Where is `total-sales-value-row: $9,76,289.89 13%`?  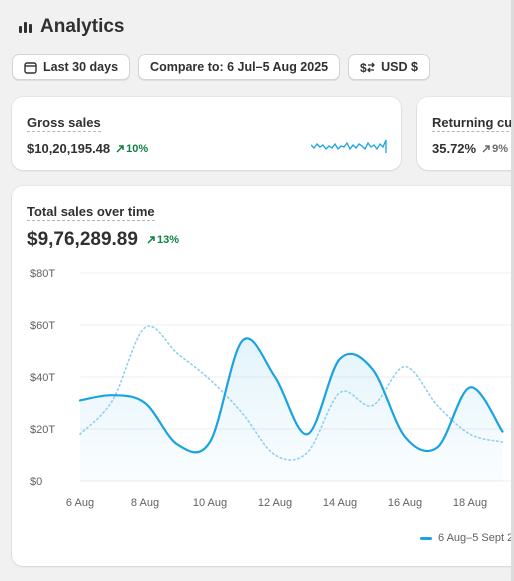
total-sales-value-row: $9,76,289.89 13% is located at coordinates (103, 240).